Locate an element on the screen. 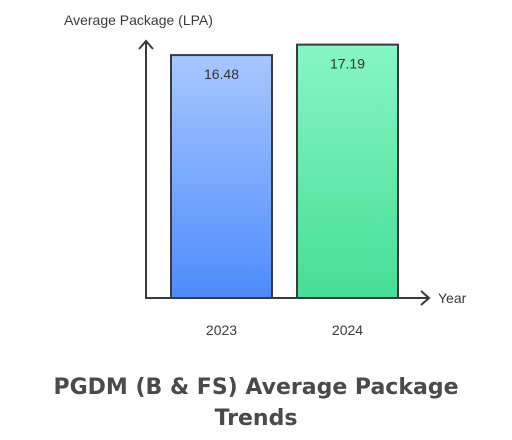 This screenshot has height=440, width=512. x-tick-label-2023: 2023 is located at coordinates (221, 330).